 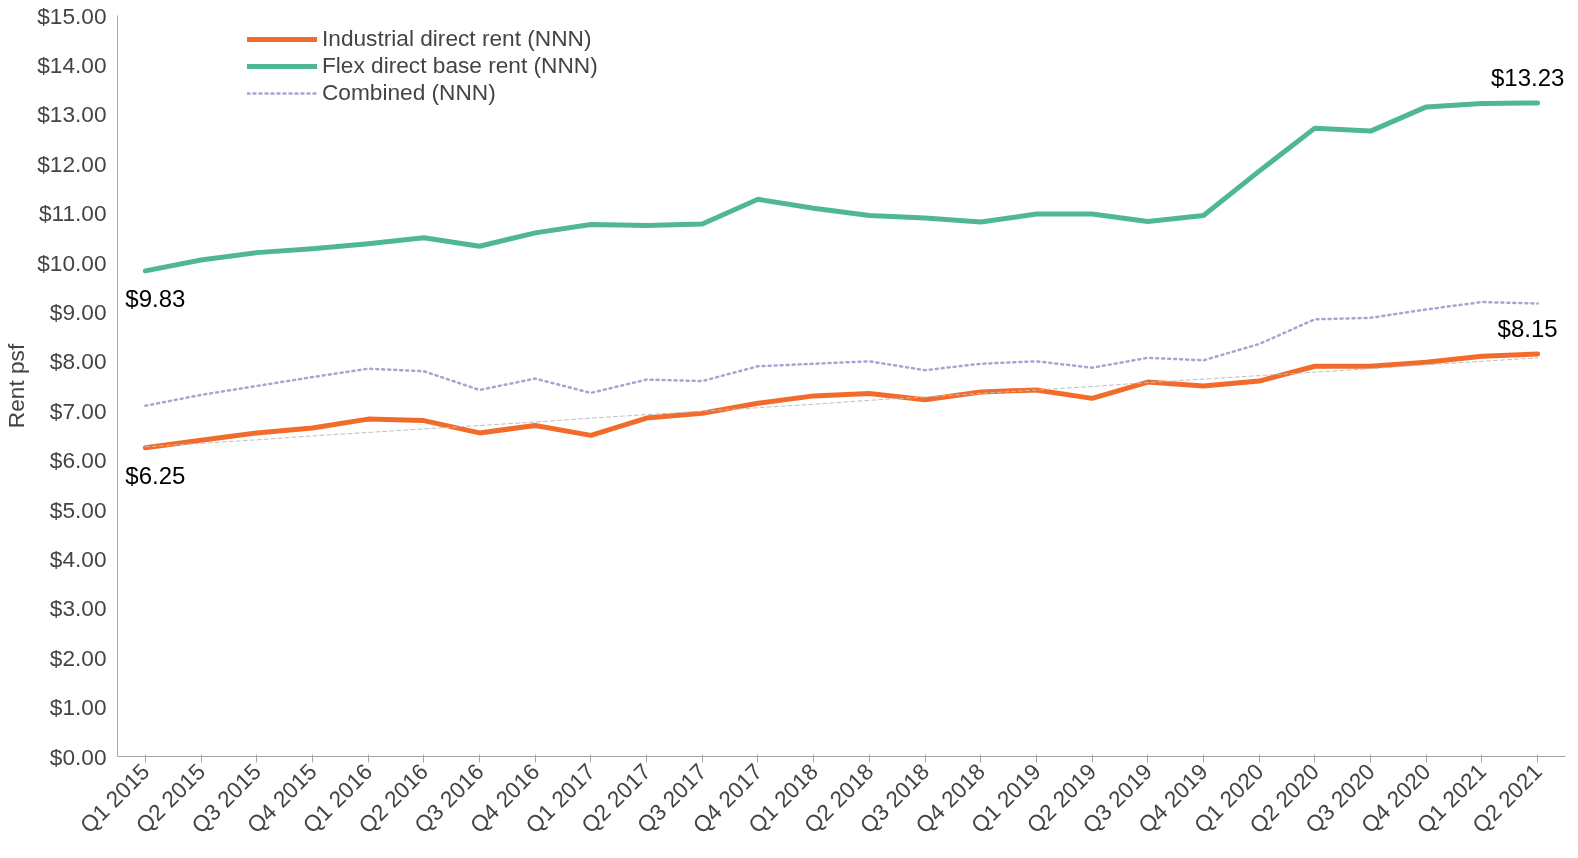 What do you see at coordinates (78, 608) in the screenshot?
I see `y-tick-label: $3.00` at bounding box center [78, 608].